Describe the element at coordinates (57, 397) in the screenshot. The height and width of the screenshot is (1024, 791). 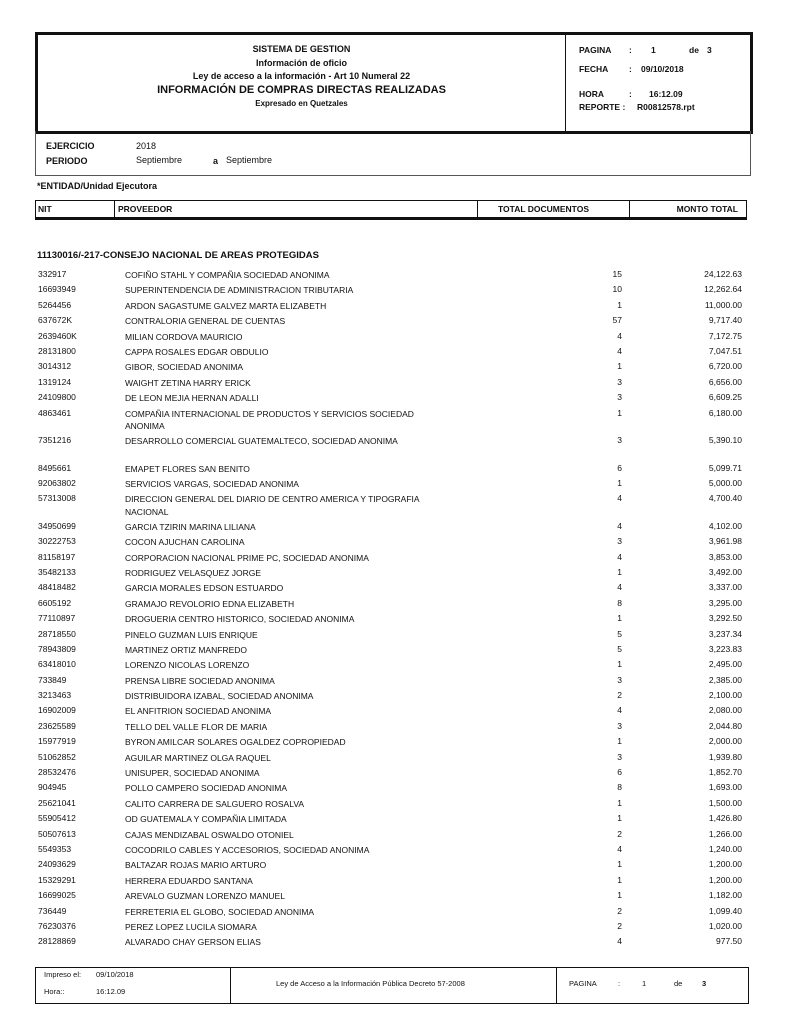
I see `nit-cell: 24109800` at that location.